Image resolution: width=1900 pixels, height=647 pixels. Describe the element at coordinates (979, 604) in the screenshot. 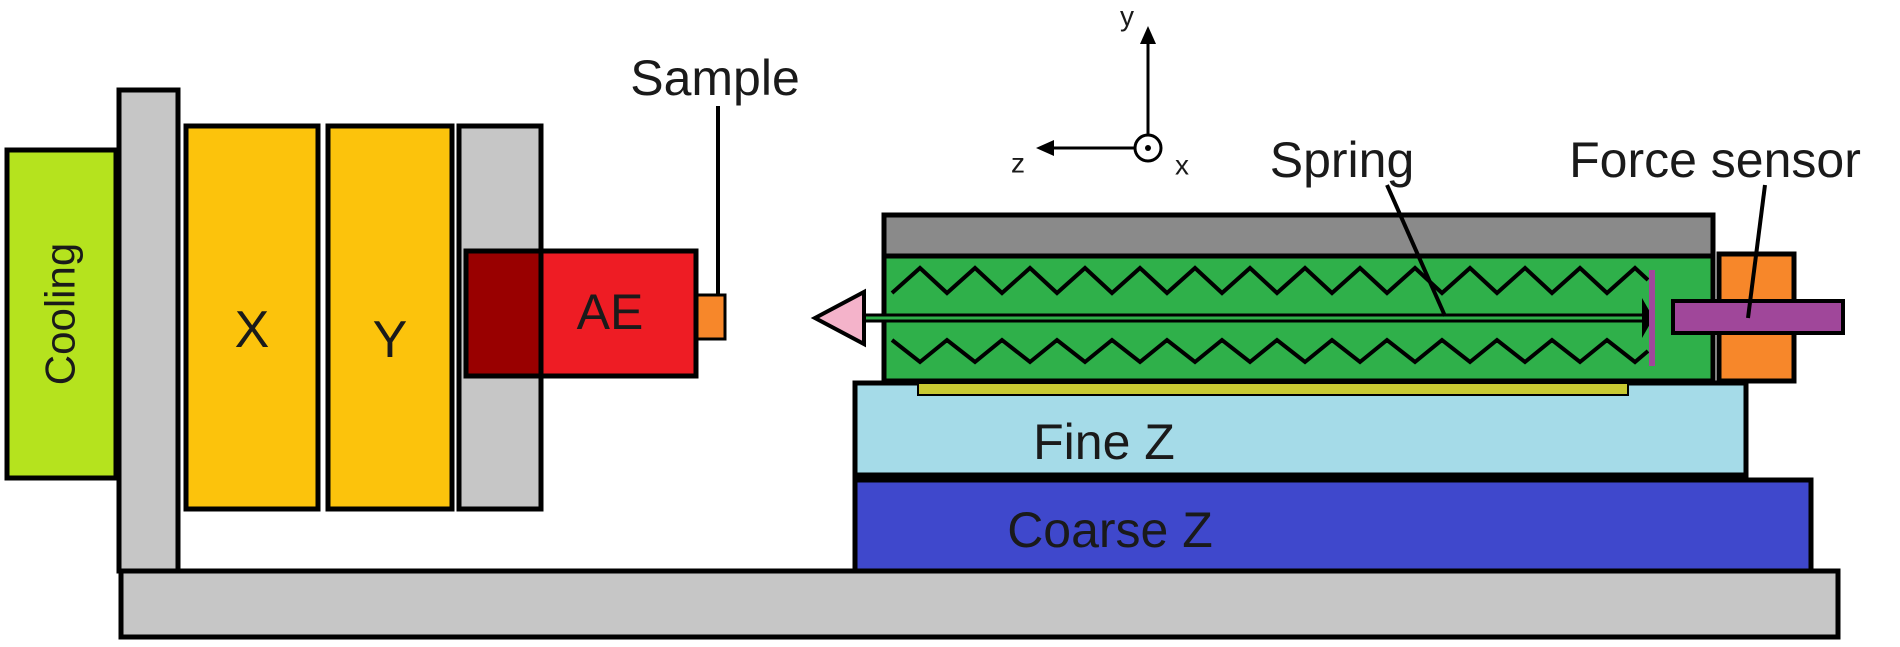

I see `base-plate` at that location.